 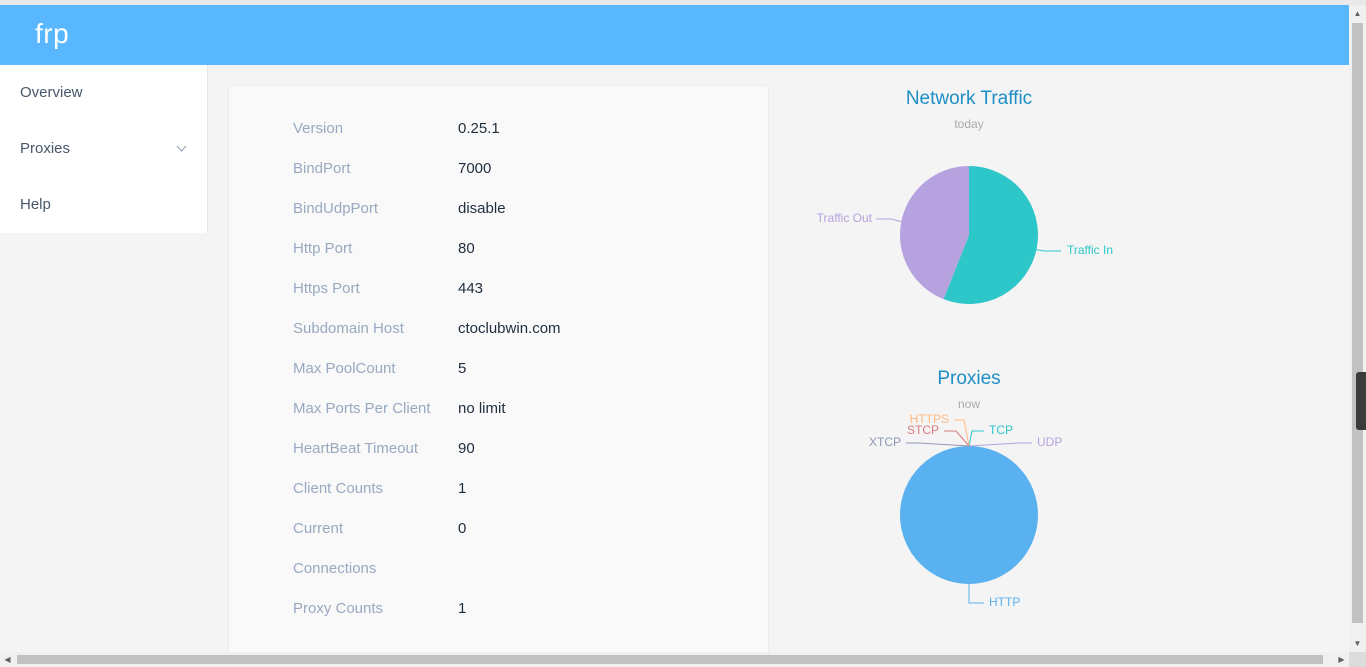 What do you see at coordinates (7, 659) in the screenshot?
I see `scroll-left-icon: ◀` at bounding box center [7, 659].